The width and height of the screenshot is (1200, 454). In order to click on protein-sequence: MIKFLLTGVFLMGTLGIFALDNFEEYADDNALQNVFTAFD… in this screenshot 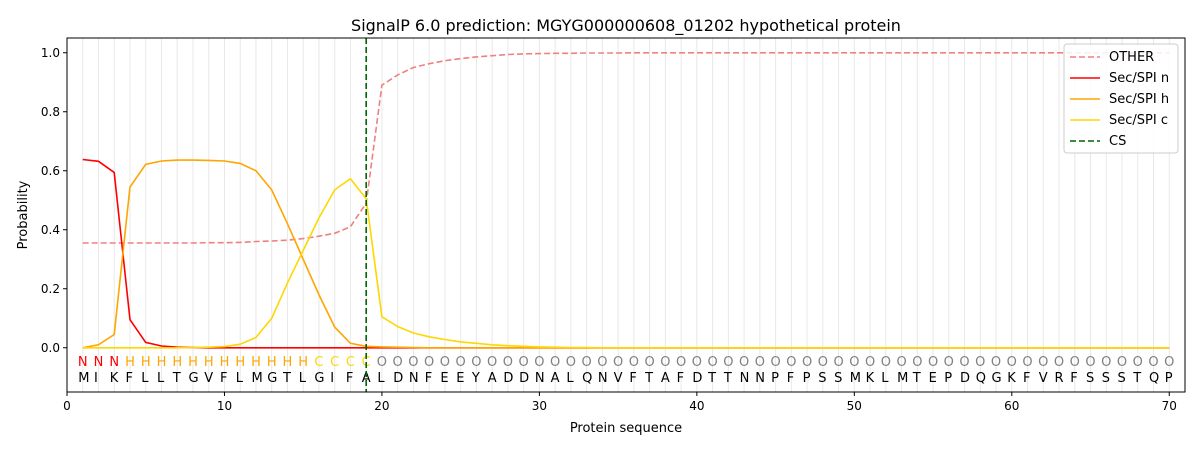, I will do `click(625, 378)`.